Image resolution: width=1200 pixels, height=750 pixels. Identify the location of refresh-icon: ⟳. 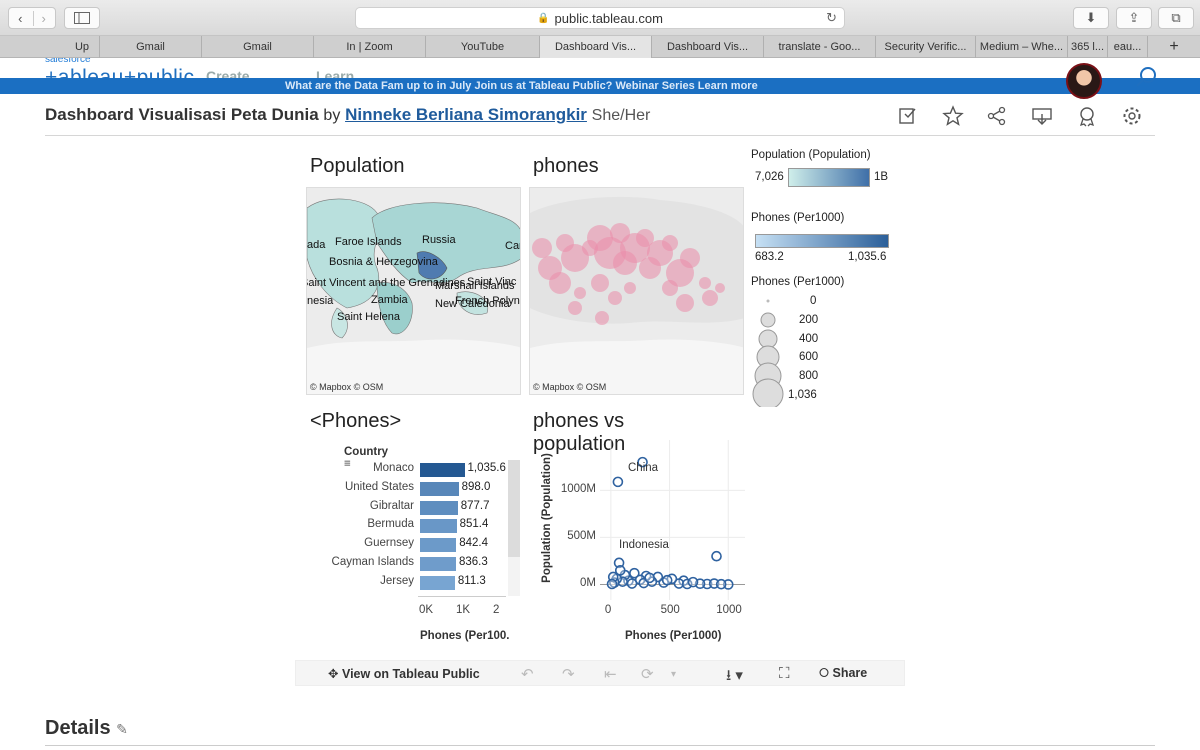
(647, 674).